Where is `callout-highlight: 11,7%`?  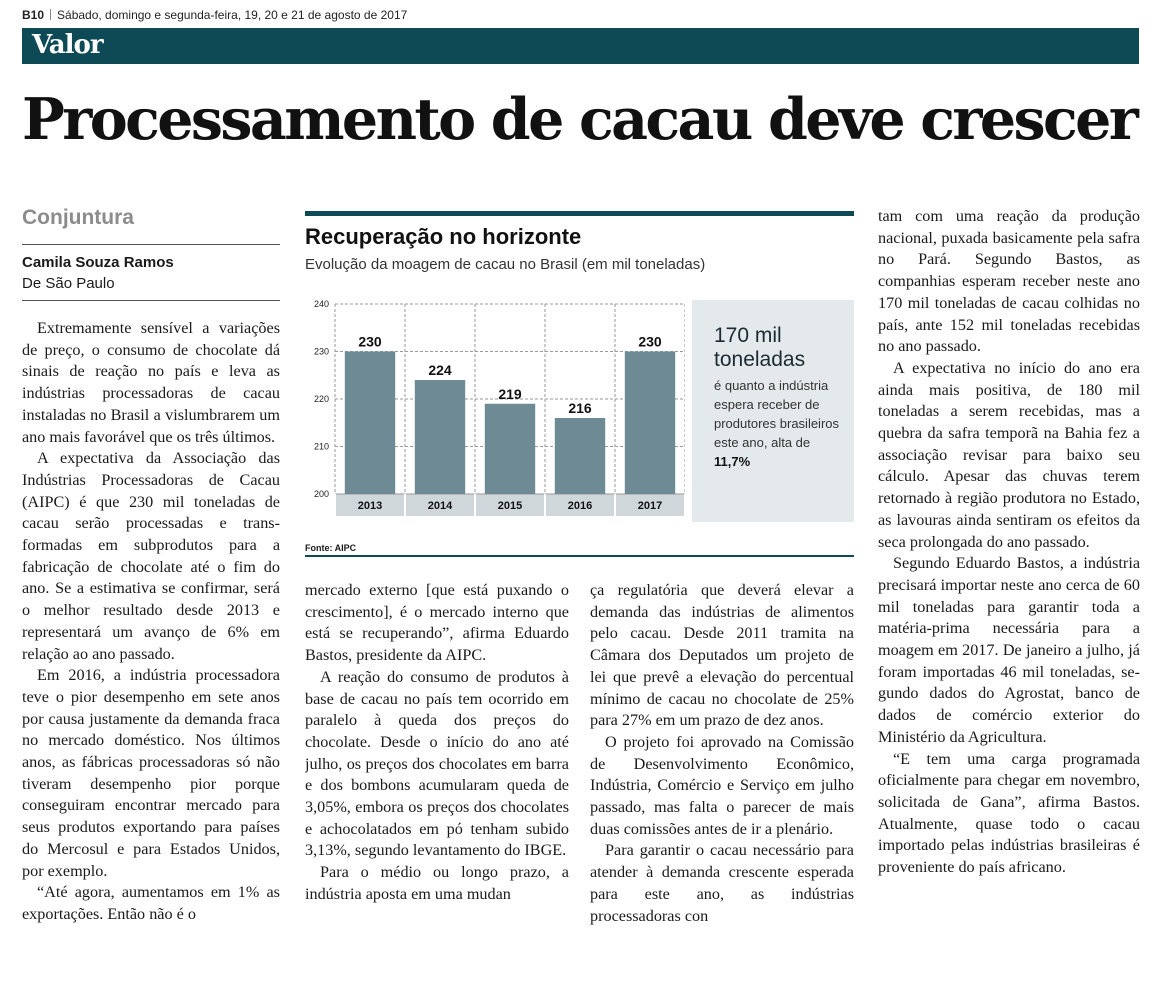 callout-highlight: 11,7% is located at coordinates (732, 461).